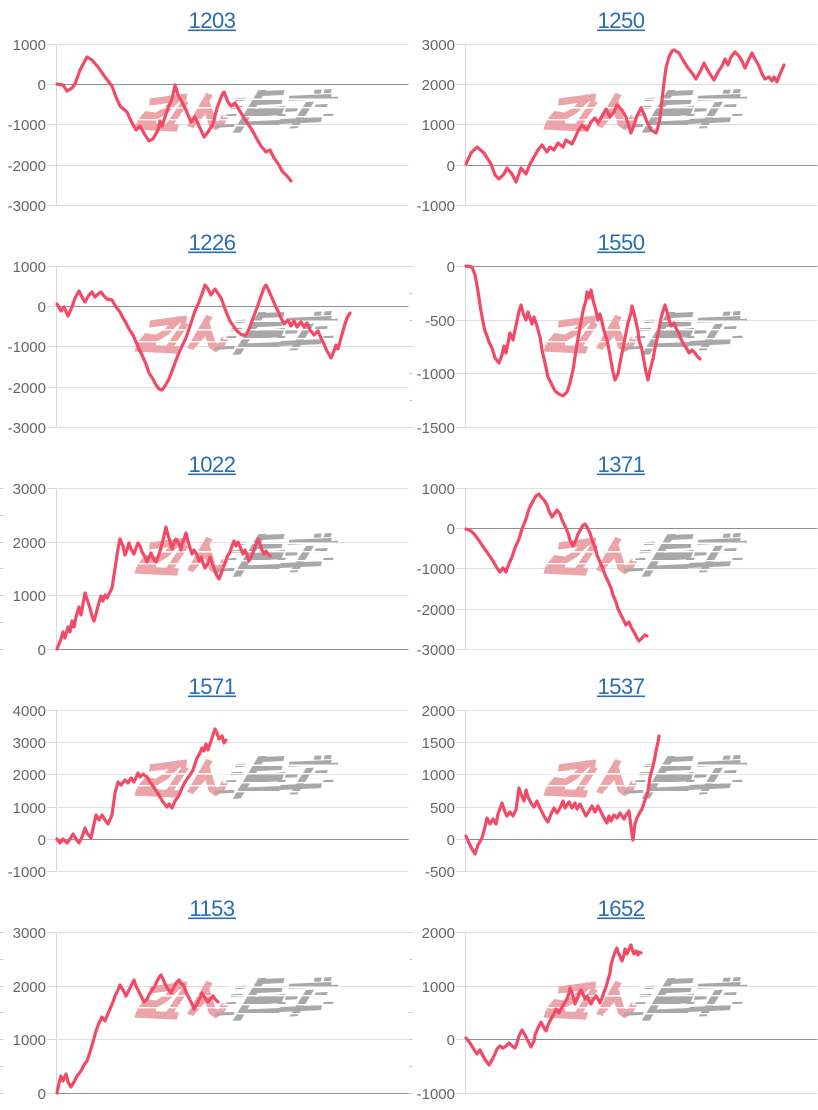  Describe the element at coordinates (621, 464) in the screenshot. I see `svg-text: 1371` at that location.